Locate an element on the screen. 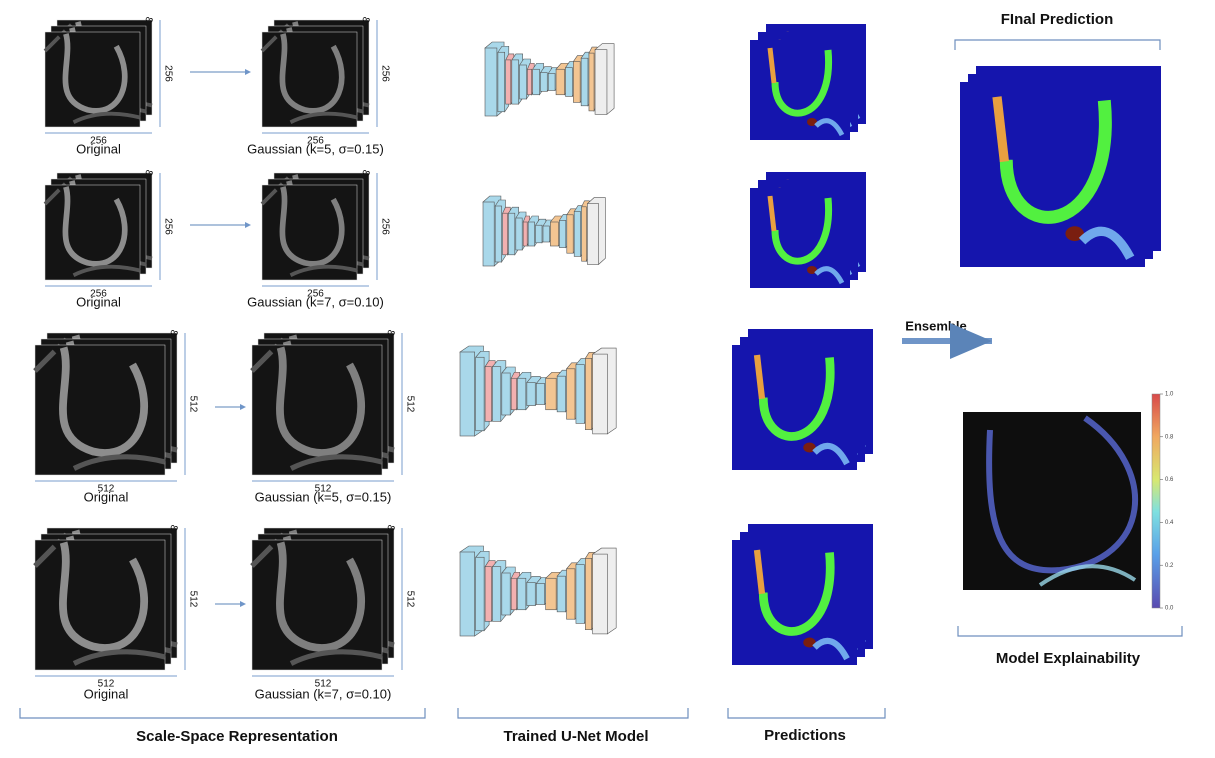  colorbar-tick-label: 0.0 is located at coordinates (1169, 609).